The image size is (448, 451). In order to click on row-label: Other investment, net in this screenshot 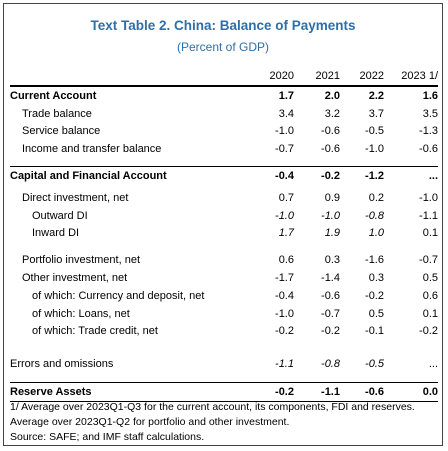, I will do `click(75, 278)`.